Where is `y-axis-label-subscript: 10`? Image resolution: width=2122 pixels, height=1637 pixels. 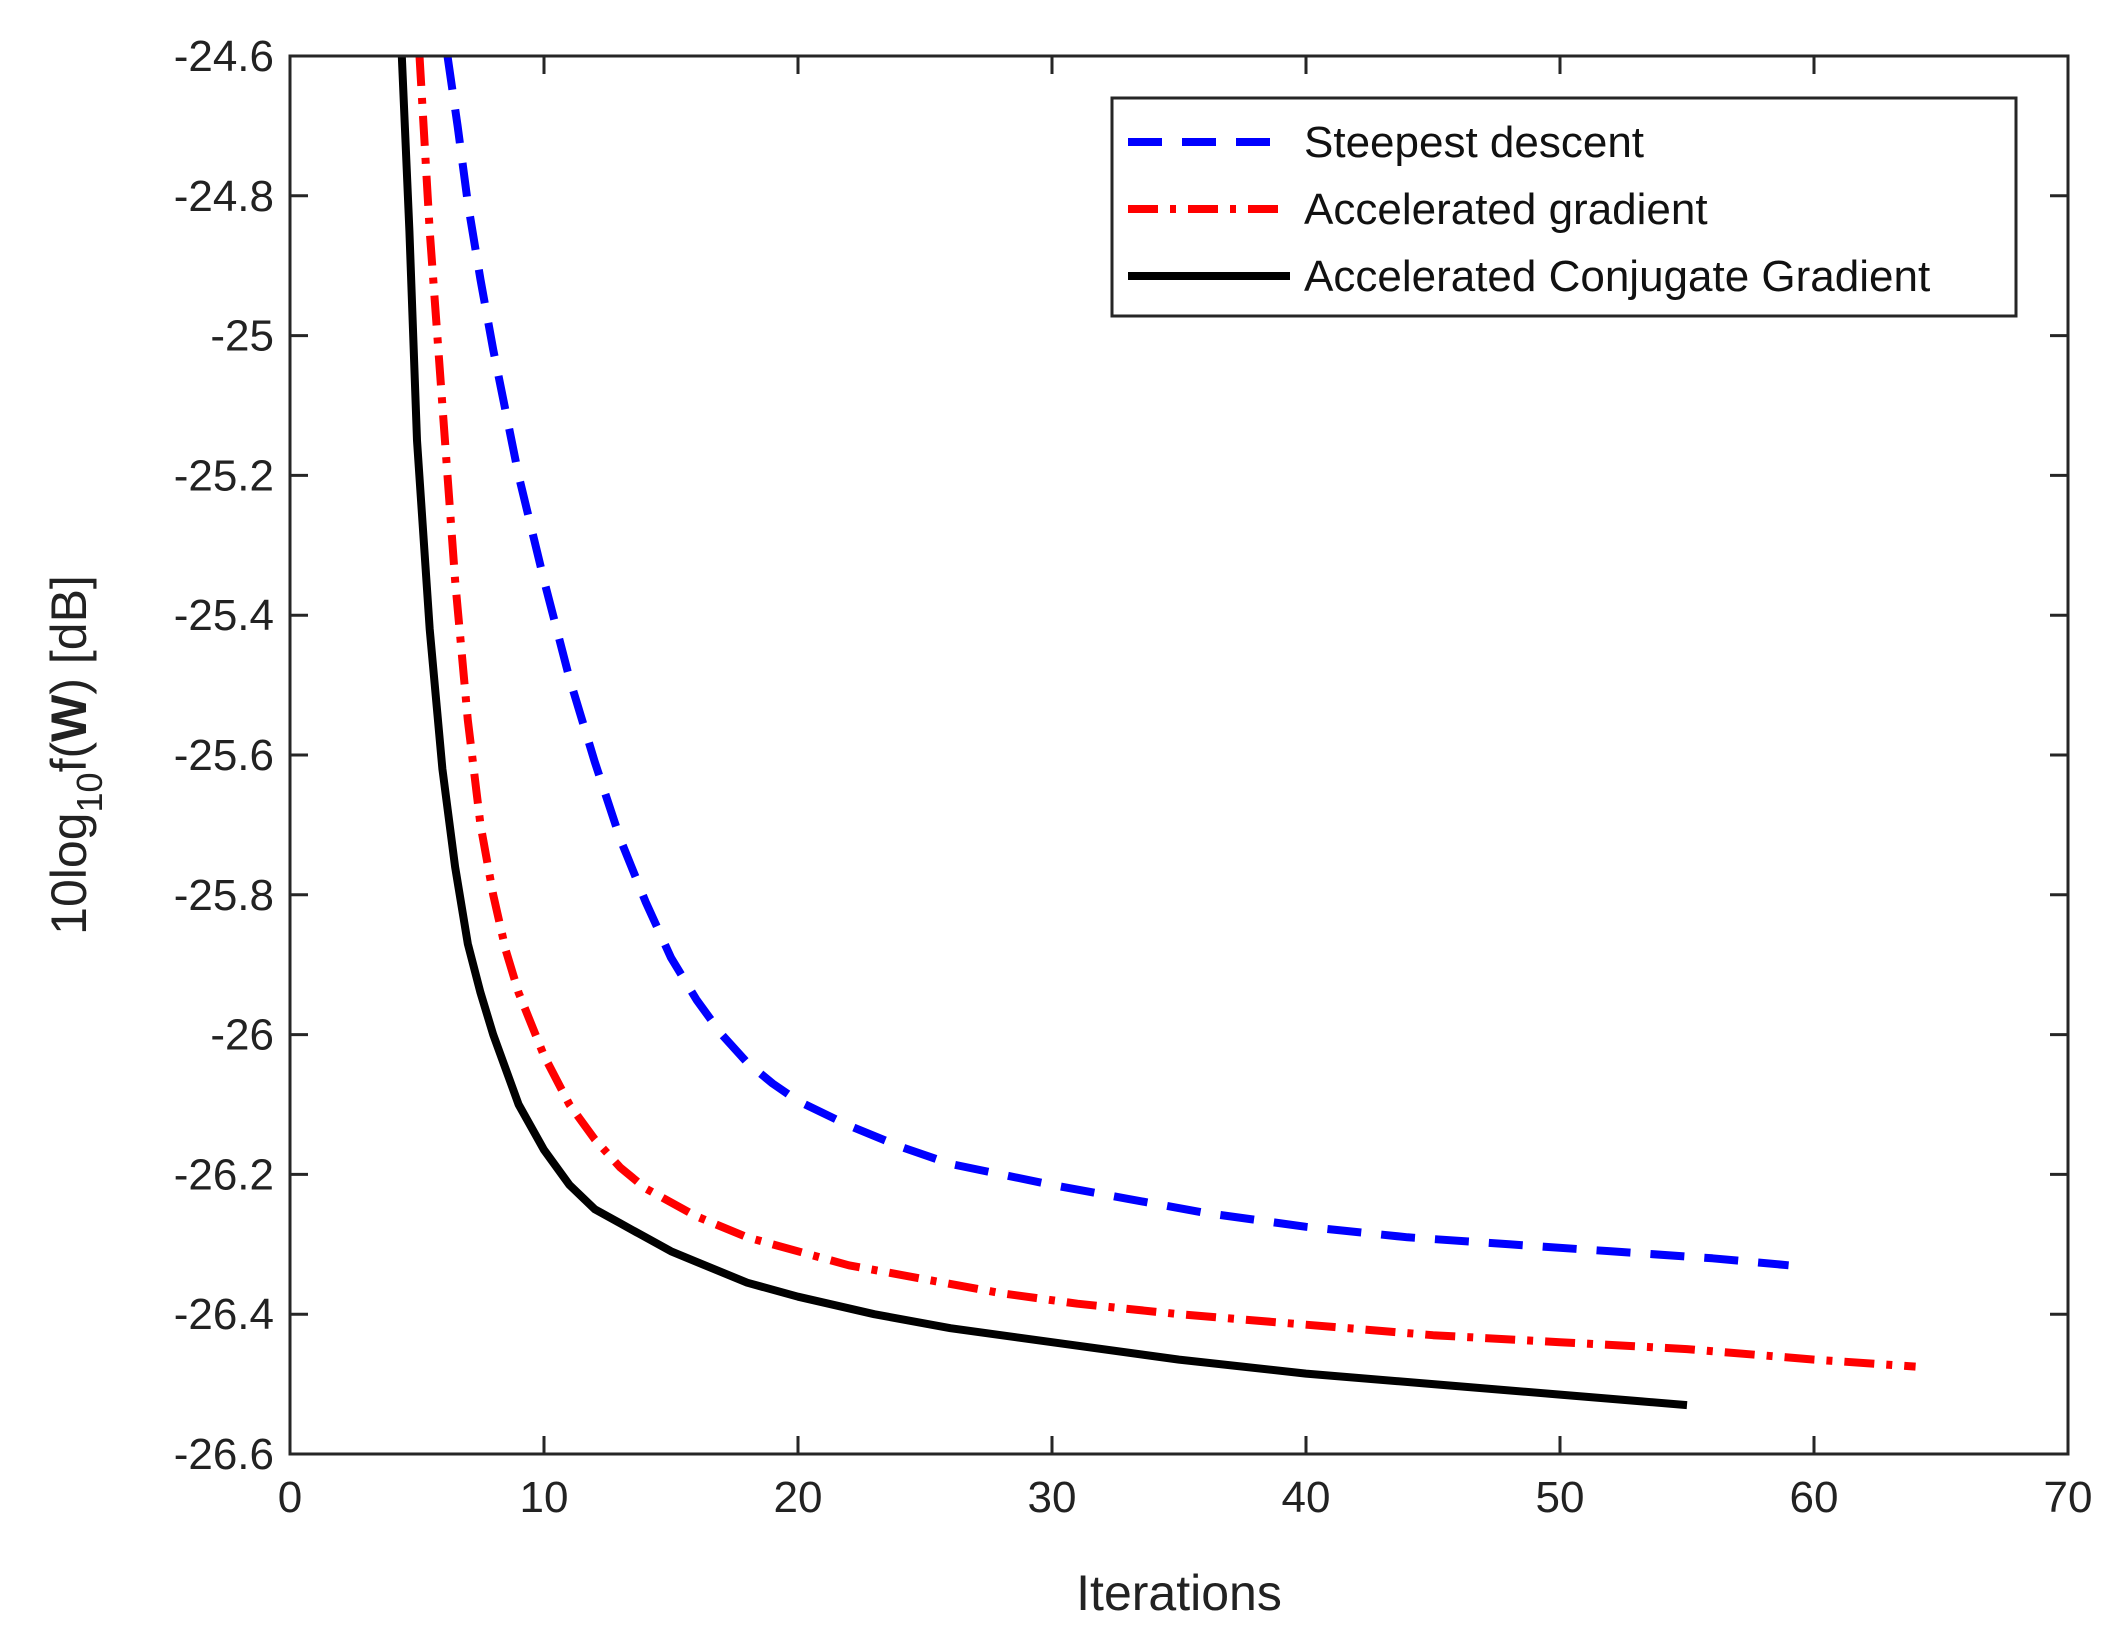
y-axis-label-subscript: 10 is located at coordinates (89, 792).